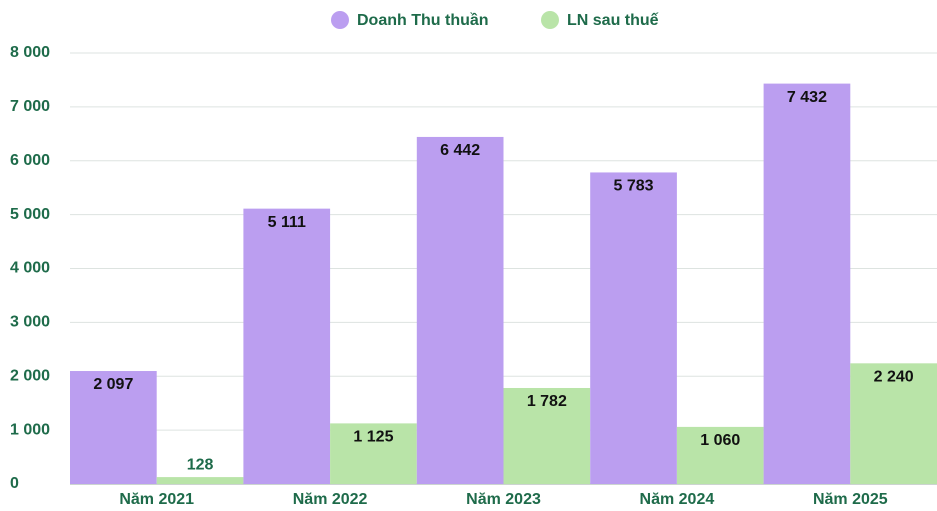  I want to click on y-tick-label: 0, so click(14, 483).